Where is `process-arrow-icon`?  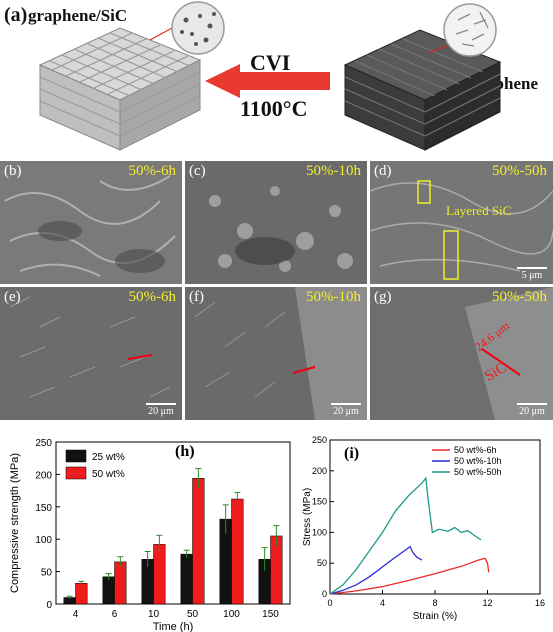
process-arrow-icon is located at coordinates (267, 81).